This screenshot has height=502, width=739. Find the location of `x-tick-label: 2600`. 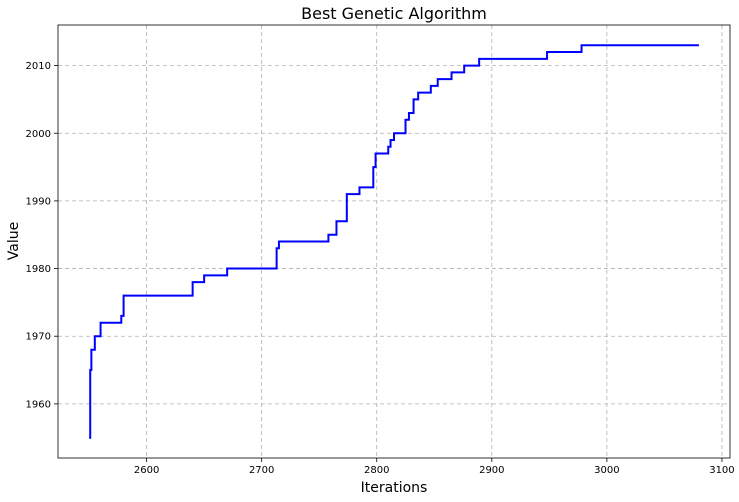

x-tick-label: 2600 is located at coordinates (146, 470).